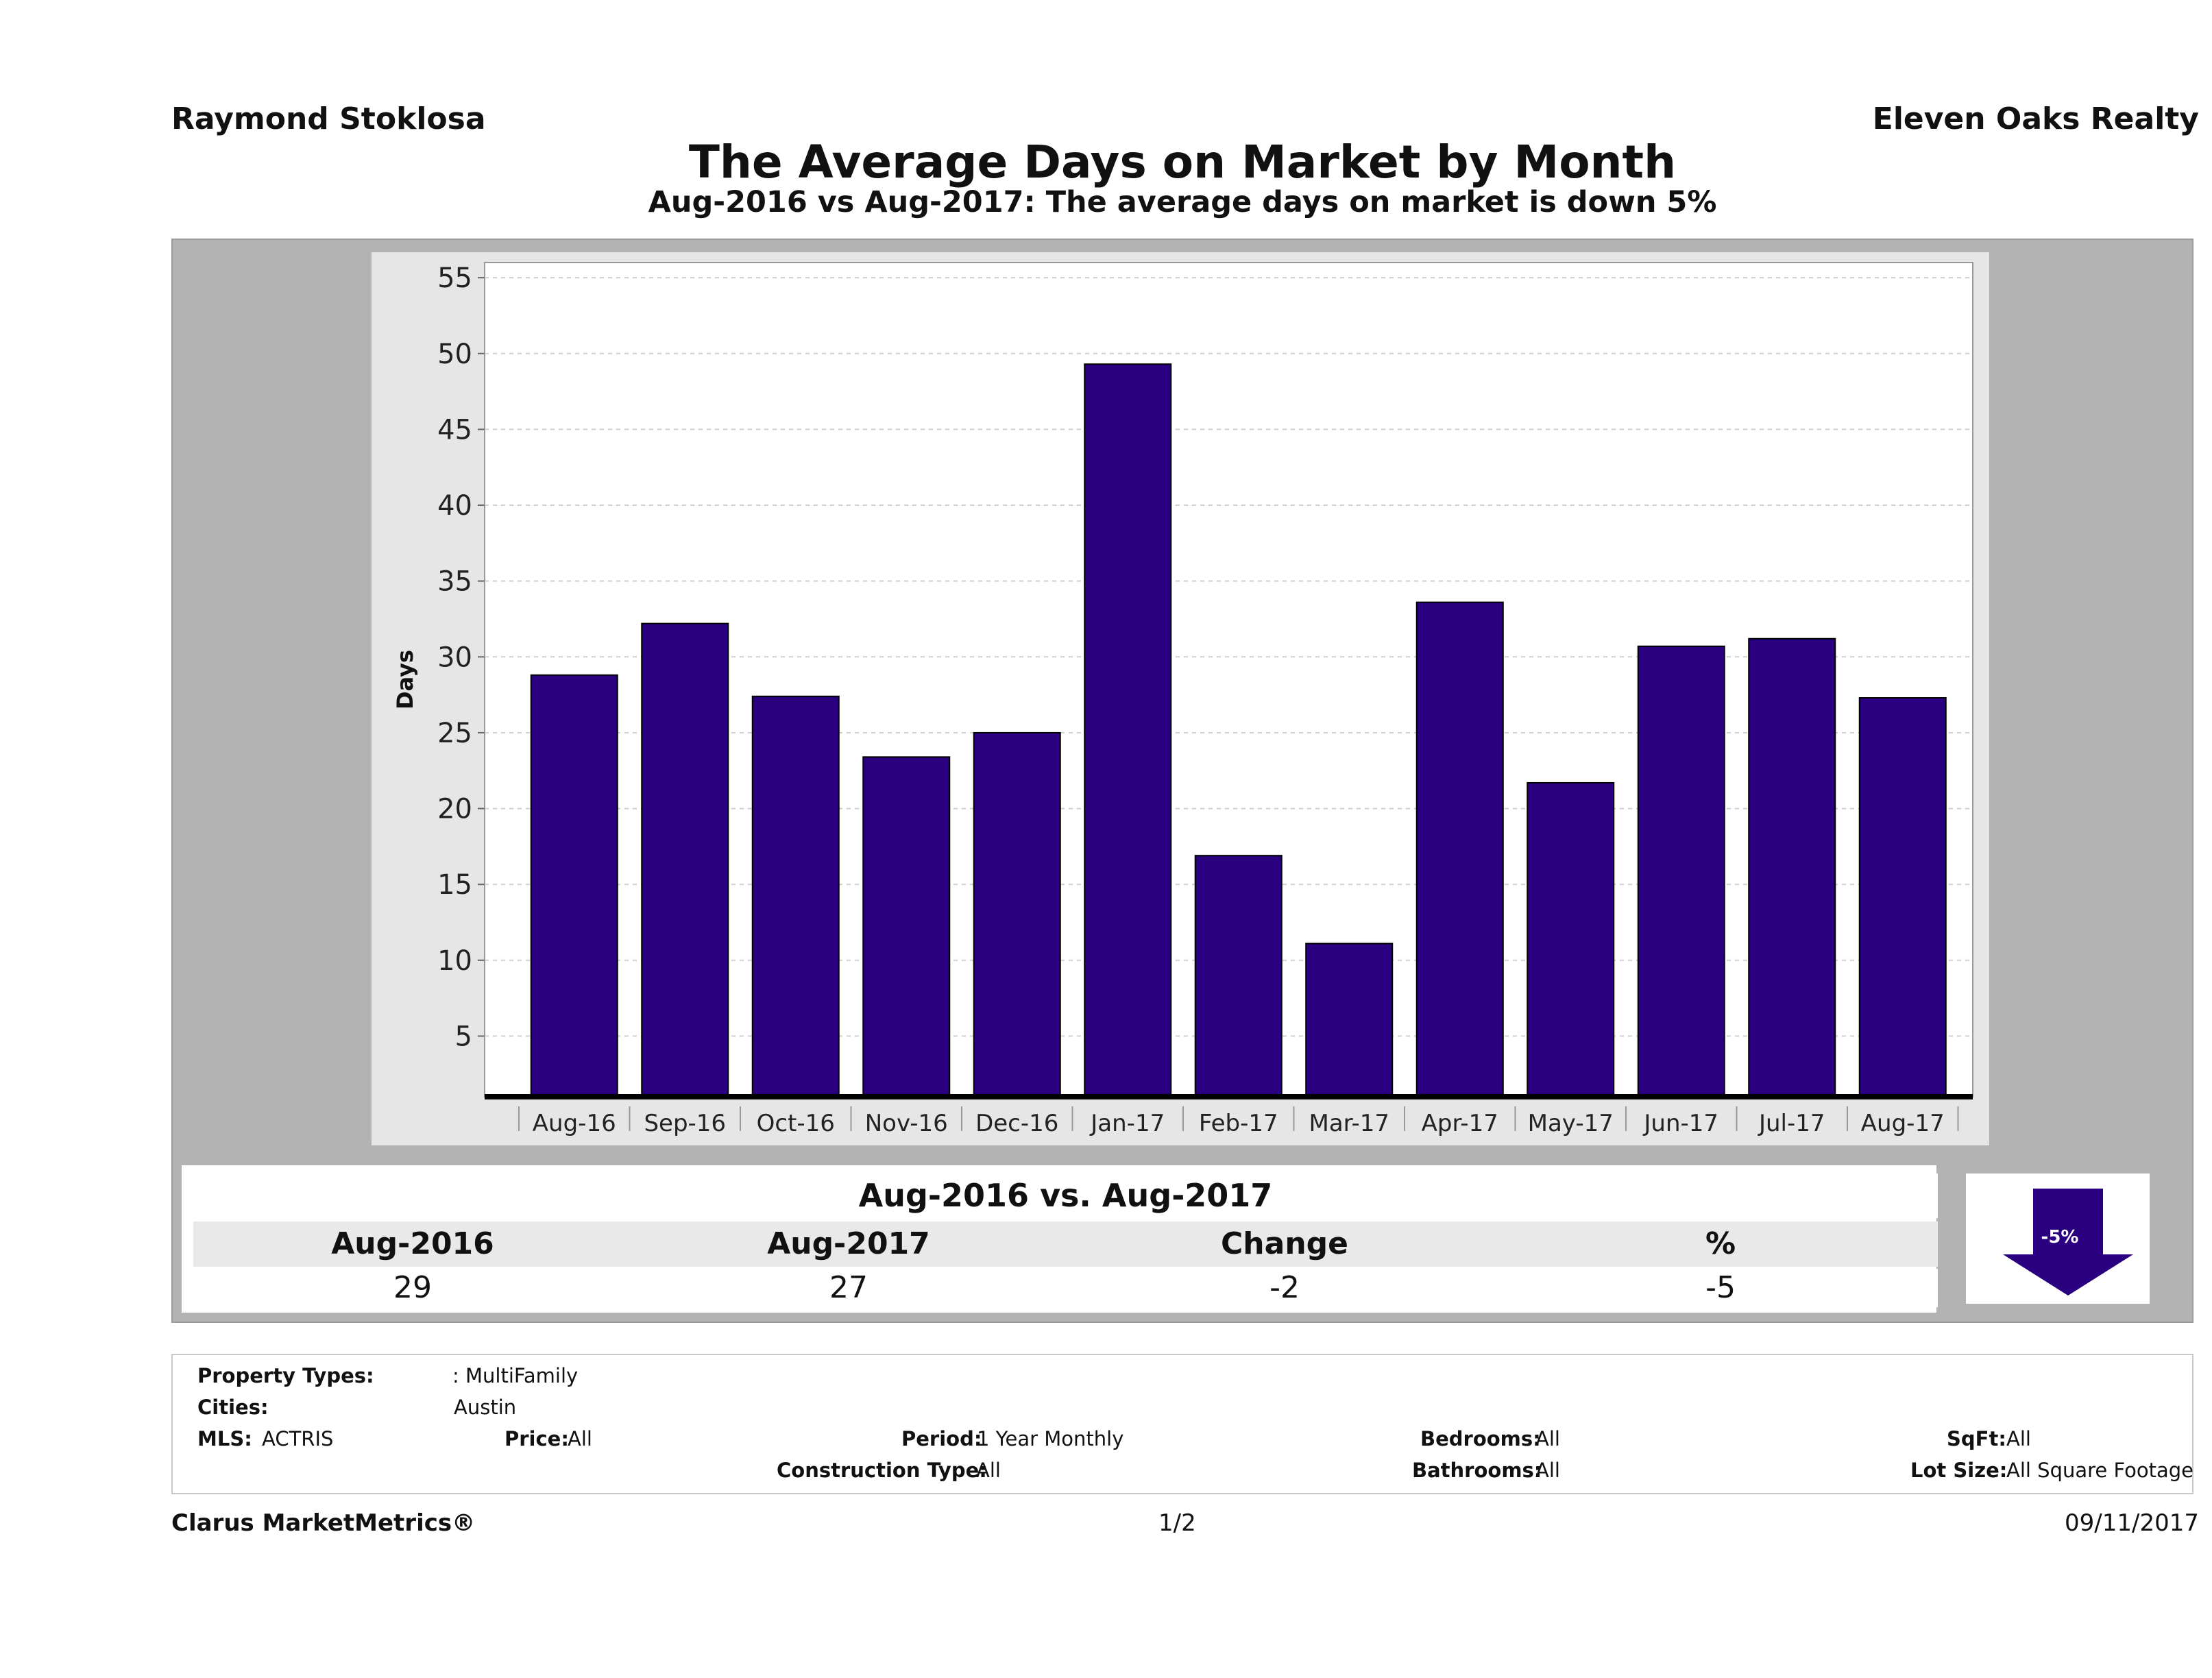  What do you see at coordinates (1720, 1287) in the screenshot?
I see `value-percent: -5` at bounding box center [1720, 1287].